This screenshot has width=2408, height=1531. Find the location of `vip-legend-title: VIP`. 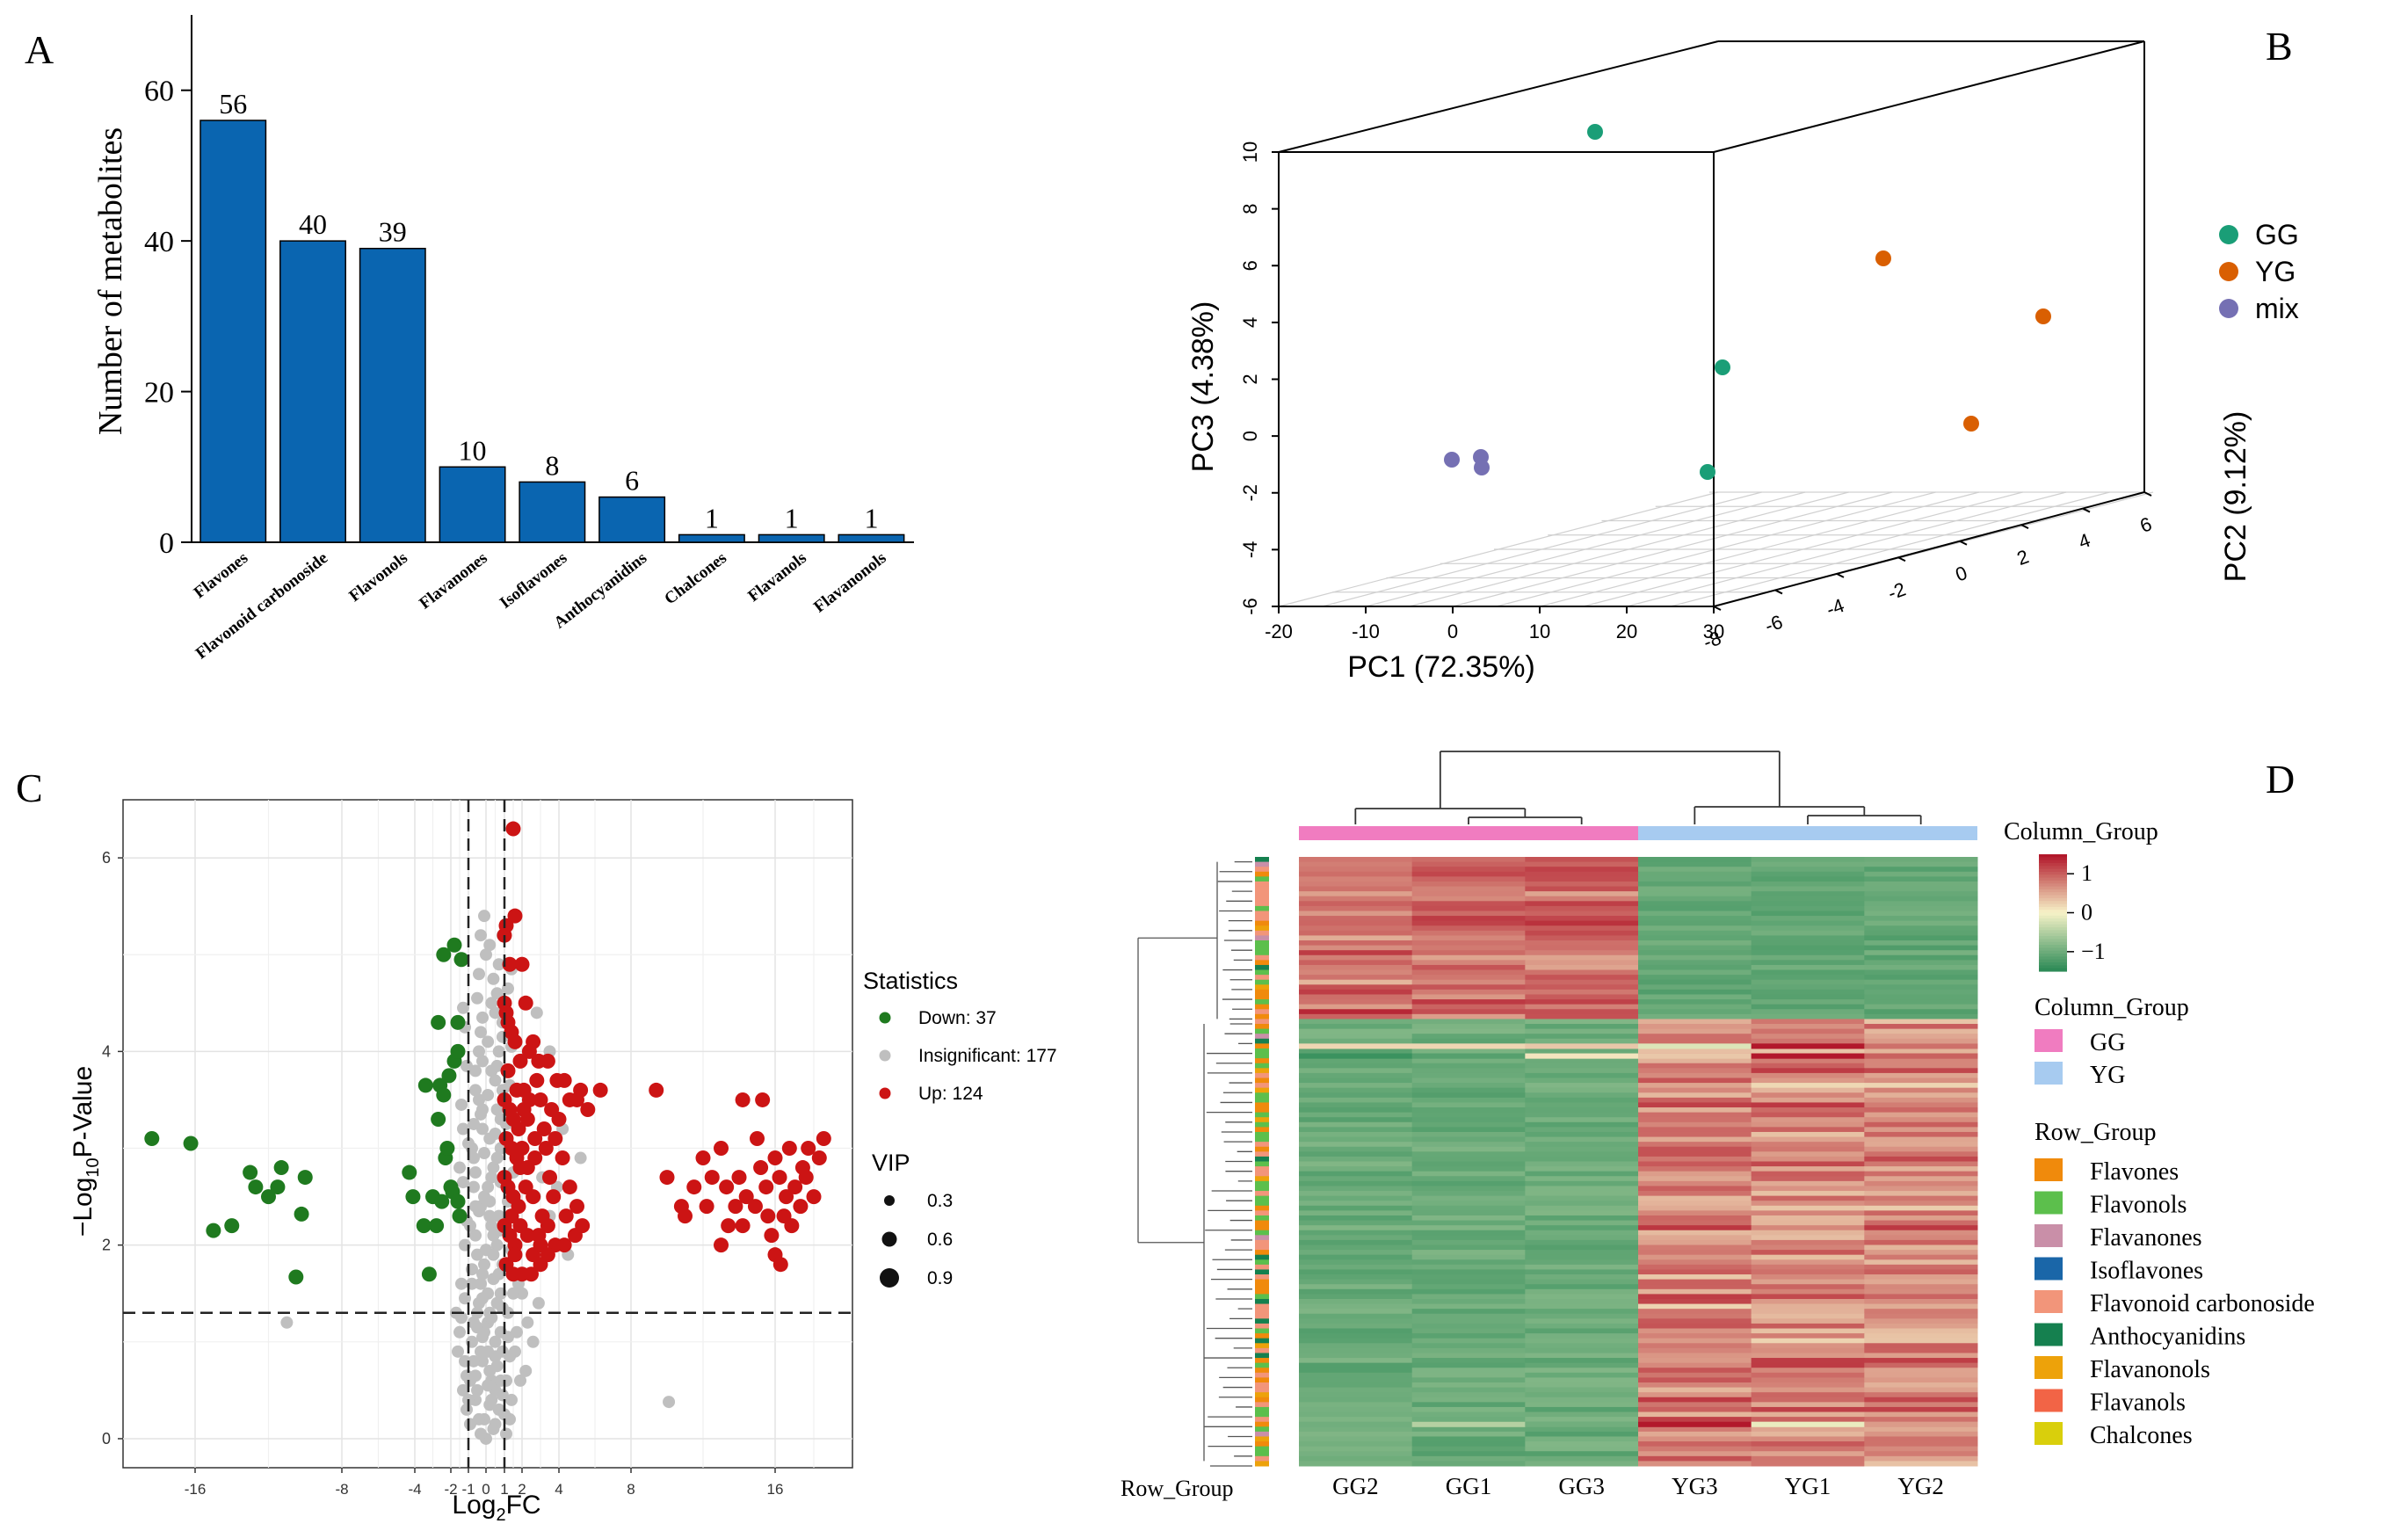

vip-legend-title: VIP is located at coordinates (891, 1163).